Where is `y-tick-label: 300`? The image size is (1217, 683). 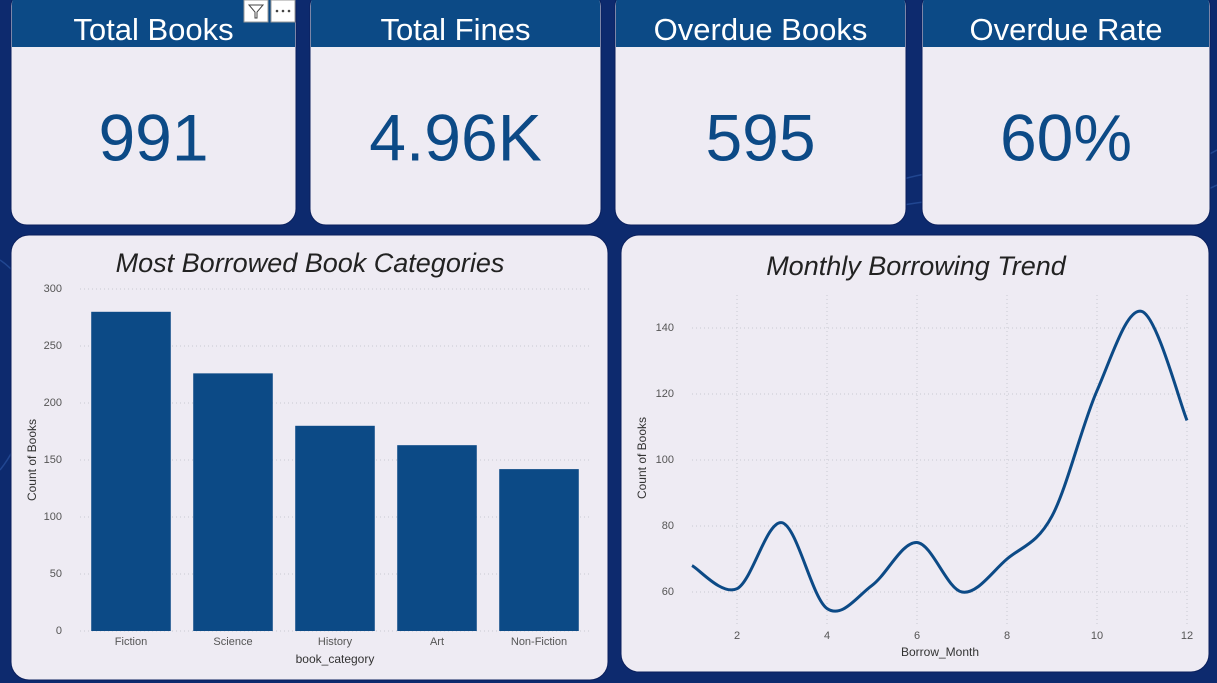 y-tick-label: 300 is located at coordinates (53, 289).